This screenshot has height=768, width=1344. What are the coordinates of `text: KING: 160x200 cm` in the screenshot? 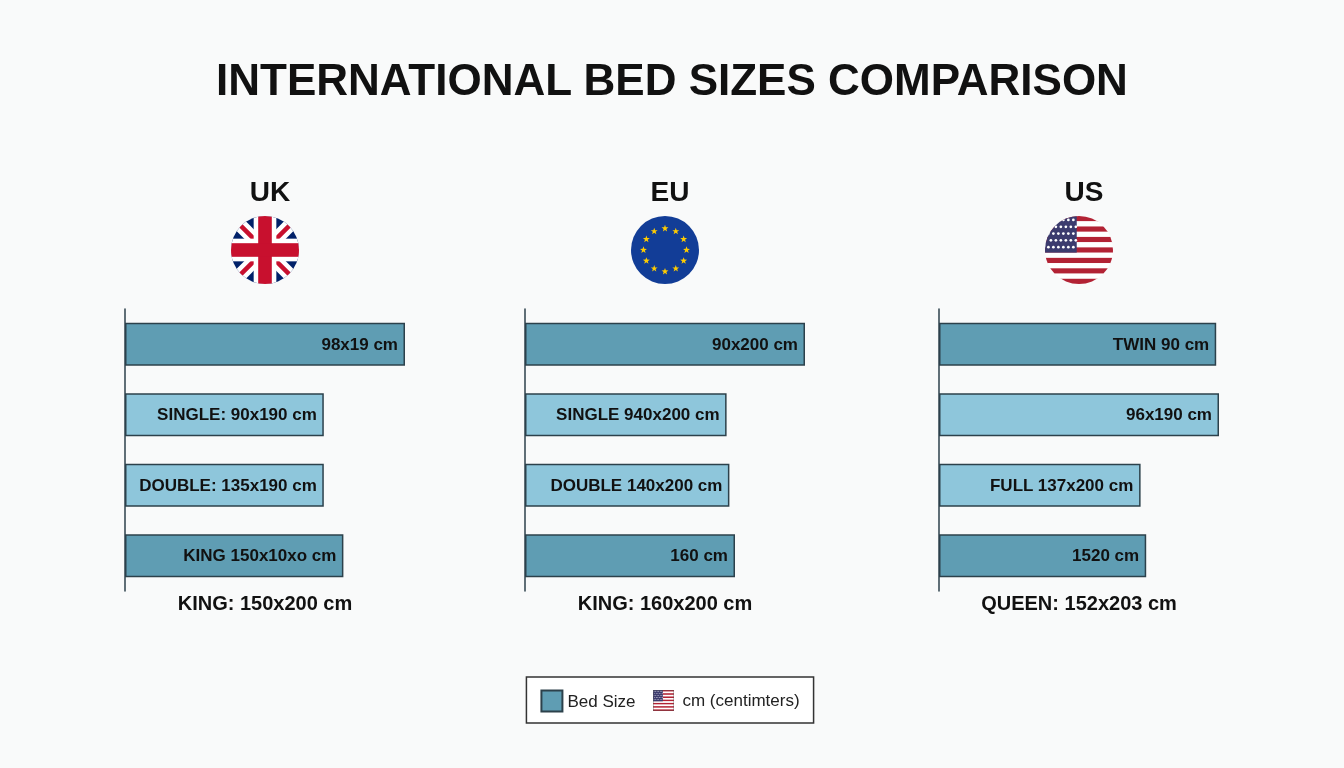 It's located at (665, 603).